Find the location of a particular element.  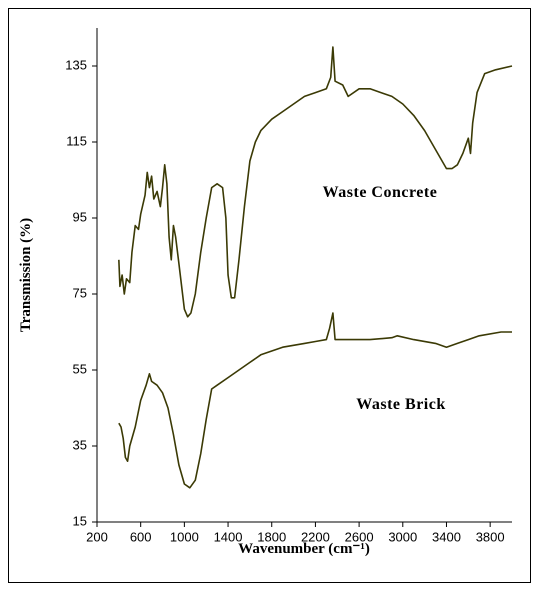

x-tick-label: 2200 is located at coordinates (315, 536).